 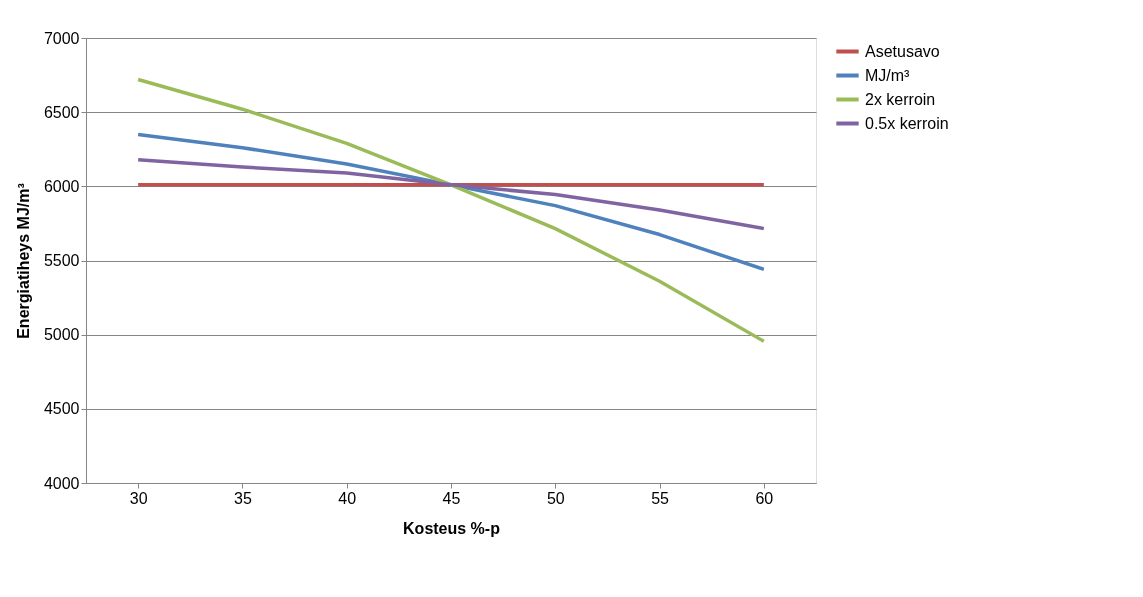 I want to click on y-tick-label: 6000, so click(x=61, y=186).